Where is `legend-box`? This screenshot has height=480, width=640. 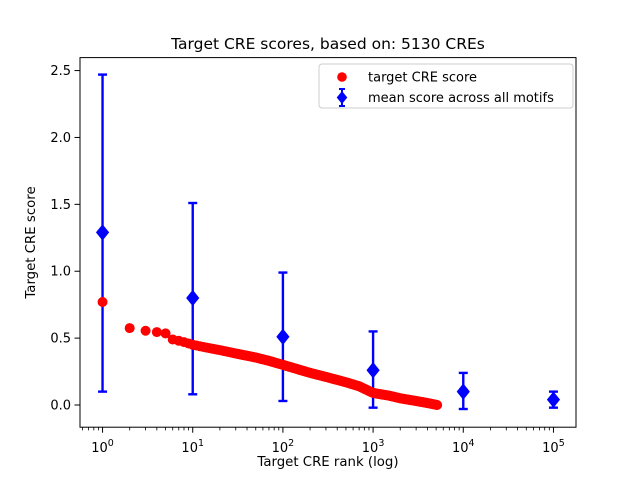
legend-box is located at coordinates (446, 86).